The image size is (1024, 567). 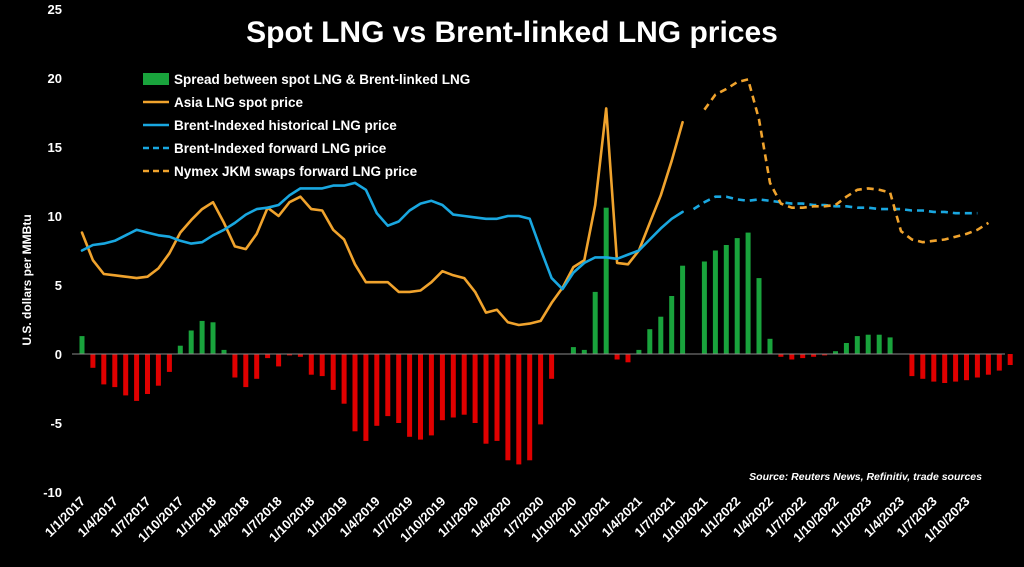 What do you see at coordinates (239, 102) in the screenshot?
I see `legend-label: Asia LNG spot price` at bounding box center [239, 102].